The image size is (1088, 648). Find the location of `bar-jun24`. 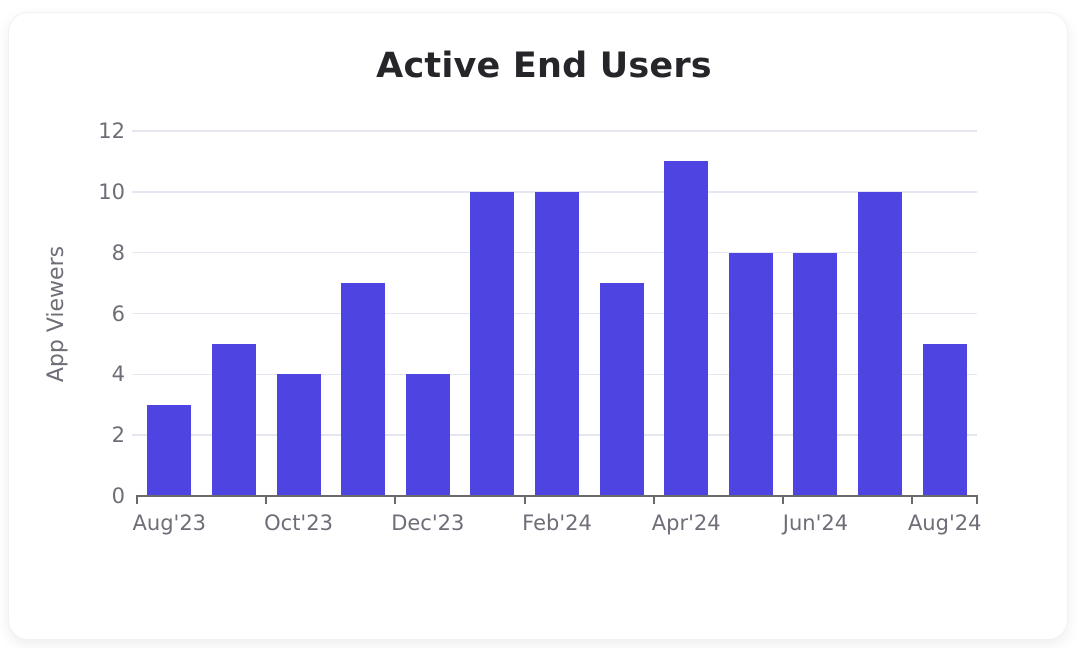

bar-jun24 is located at coordinates (815, 374).